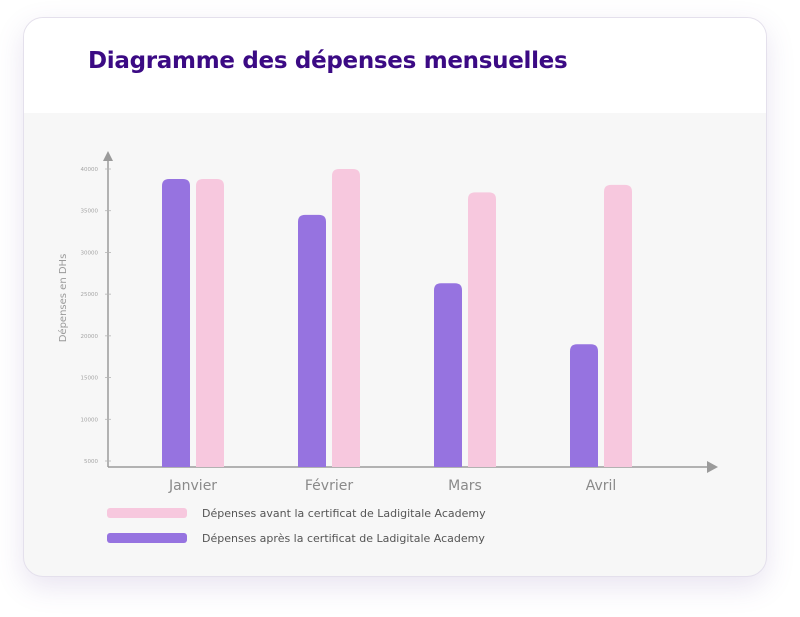 Image resolution: width=800 pixels, height=617 pixels. I want to click on x-tick-label: Février, so click(329, 486).